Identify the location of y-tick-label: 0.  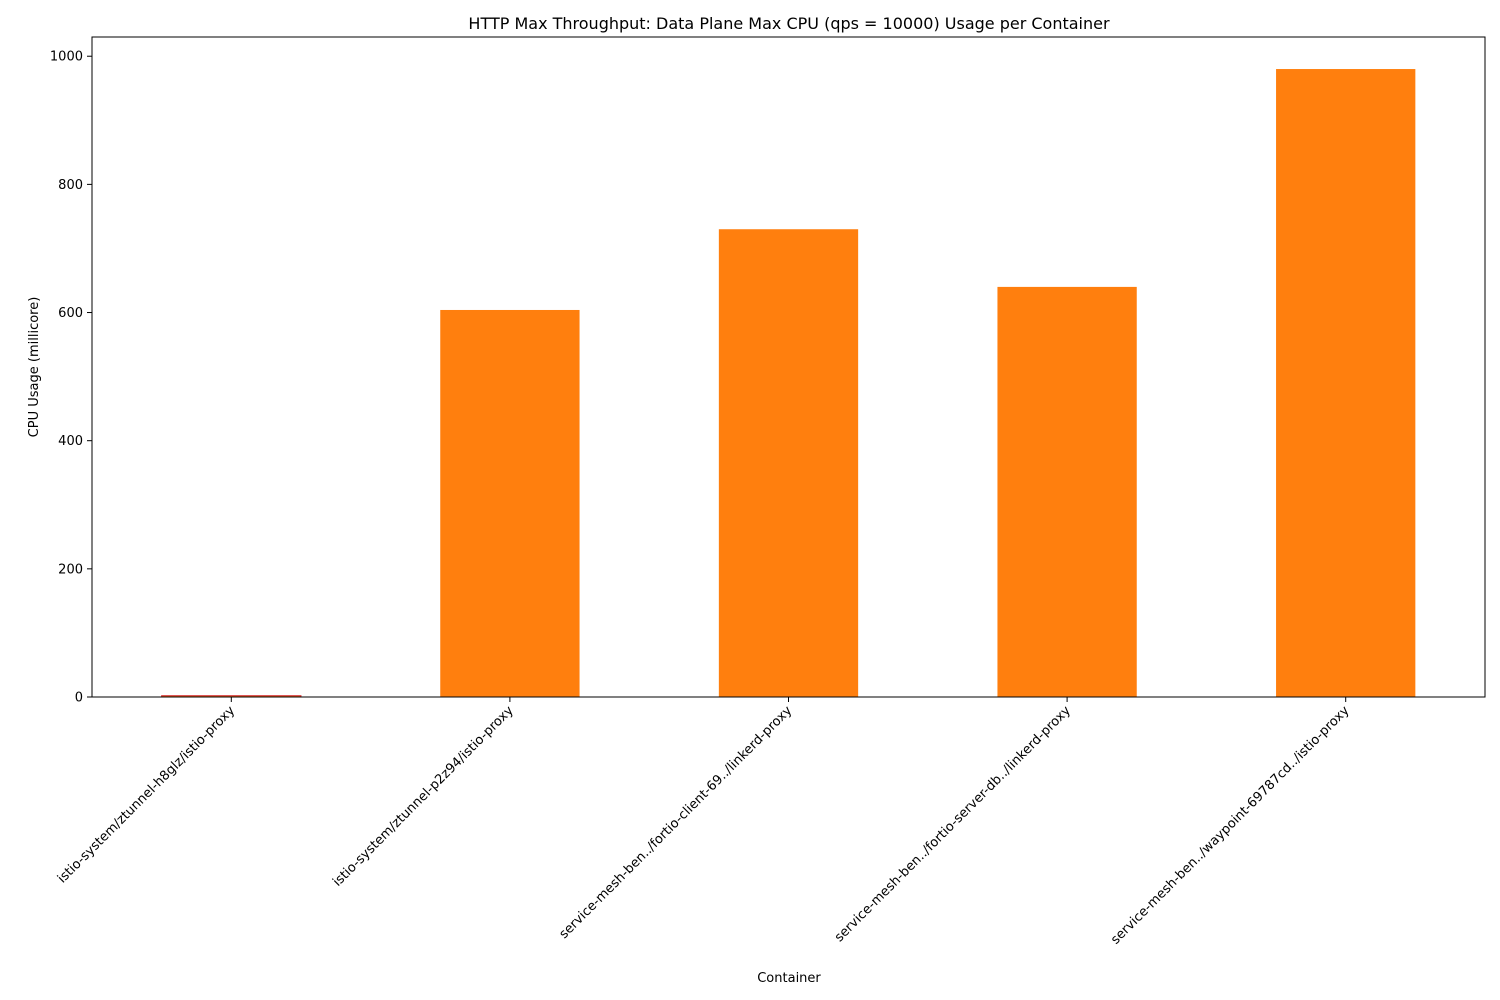
(79, 698).